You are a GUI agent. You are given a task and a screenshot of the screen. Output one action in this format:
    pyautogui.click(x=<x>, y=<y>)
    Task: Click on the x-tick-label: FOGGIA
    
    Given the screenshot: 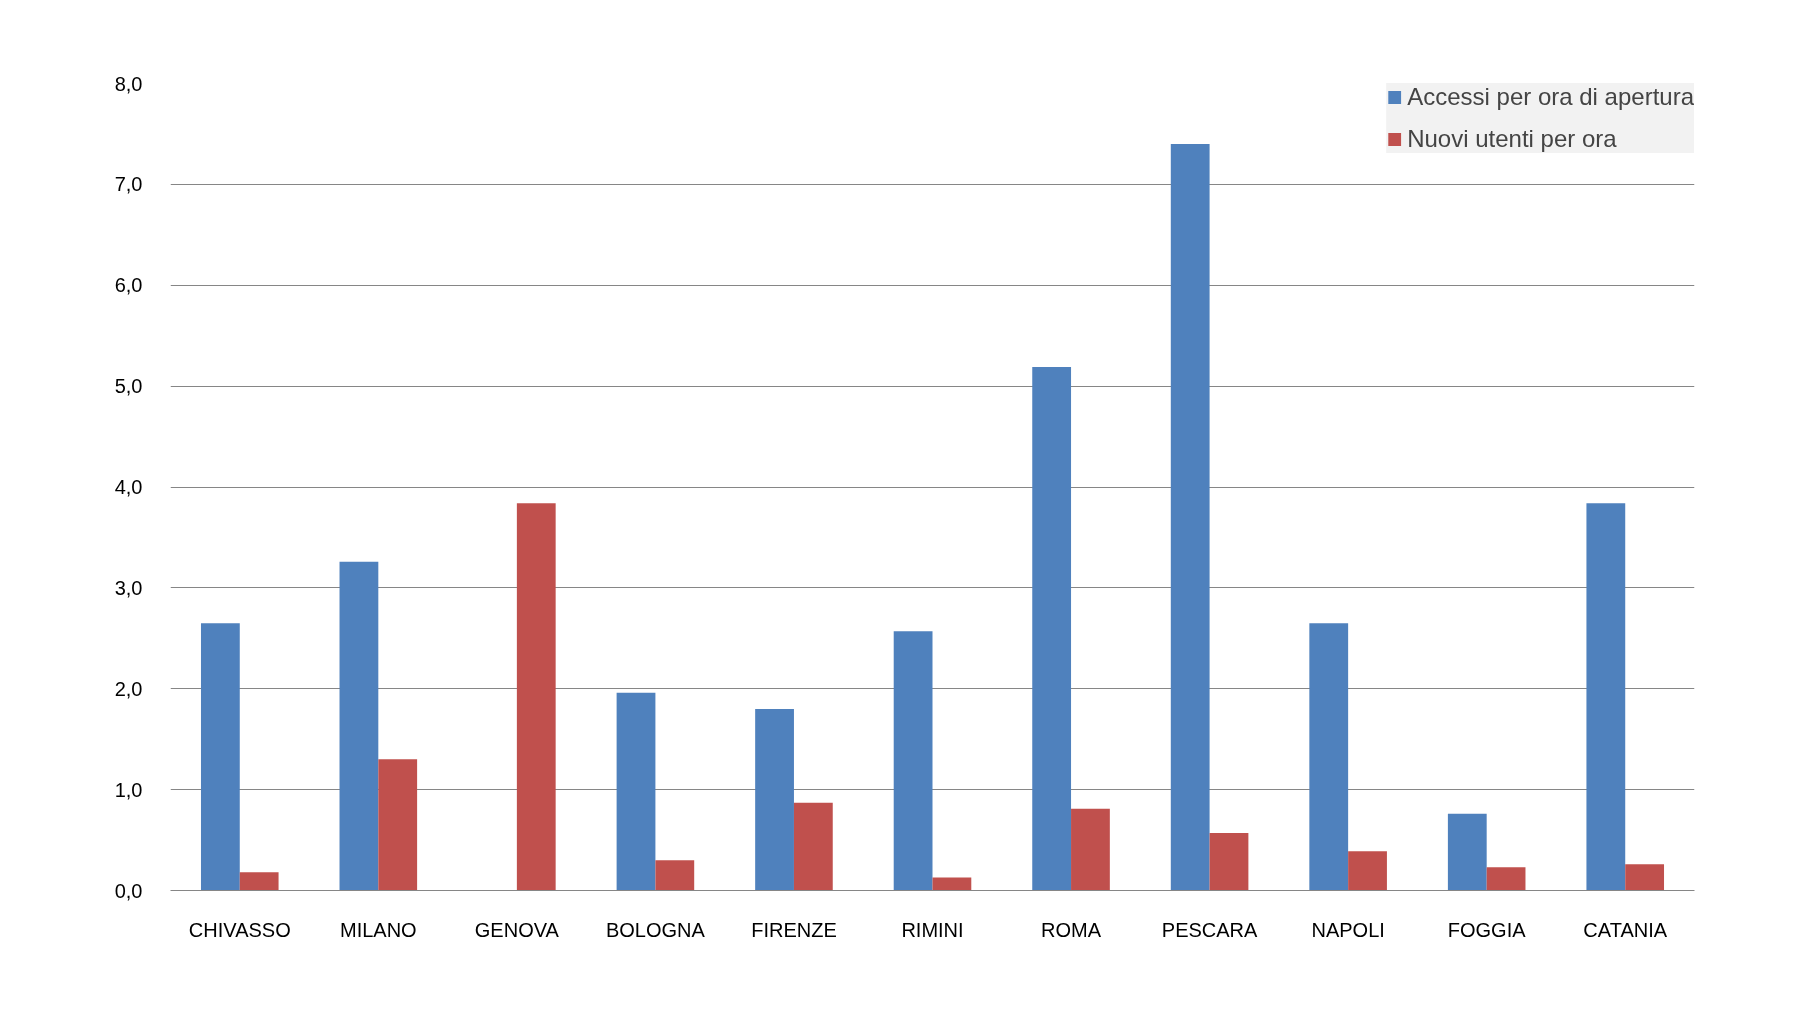 What is the action you would take?
    pyautogui.click(x=1487, y=929)
    